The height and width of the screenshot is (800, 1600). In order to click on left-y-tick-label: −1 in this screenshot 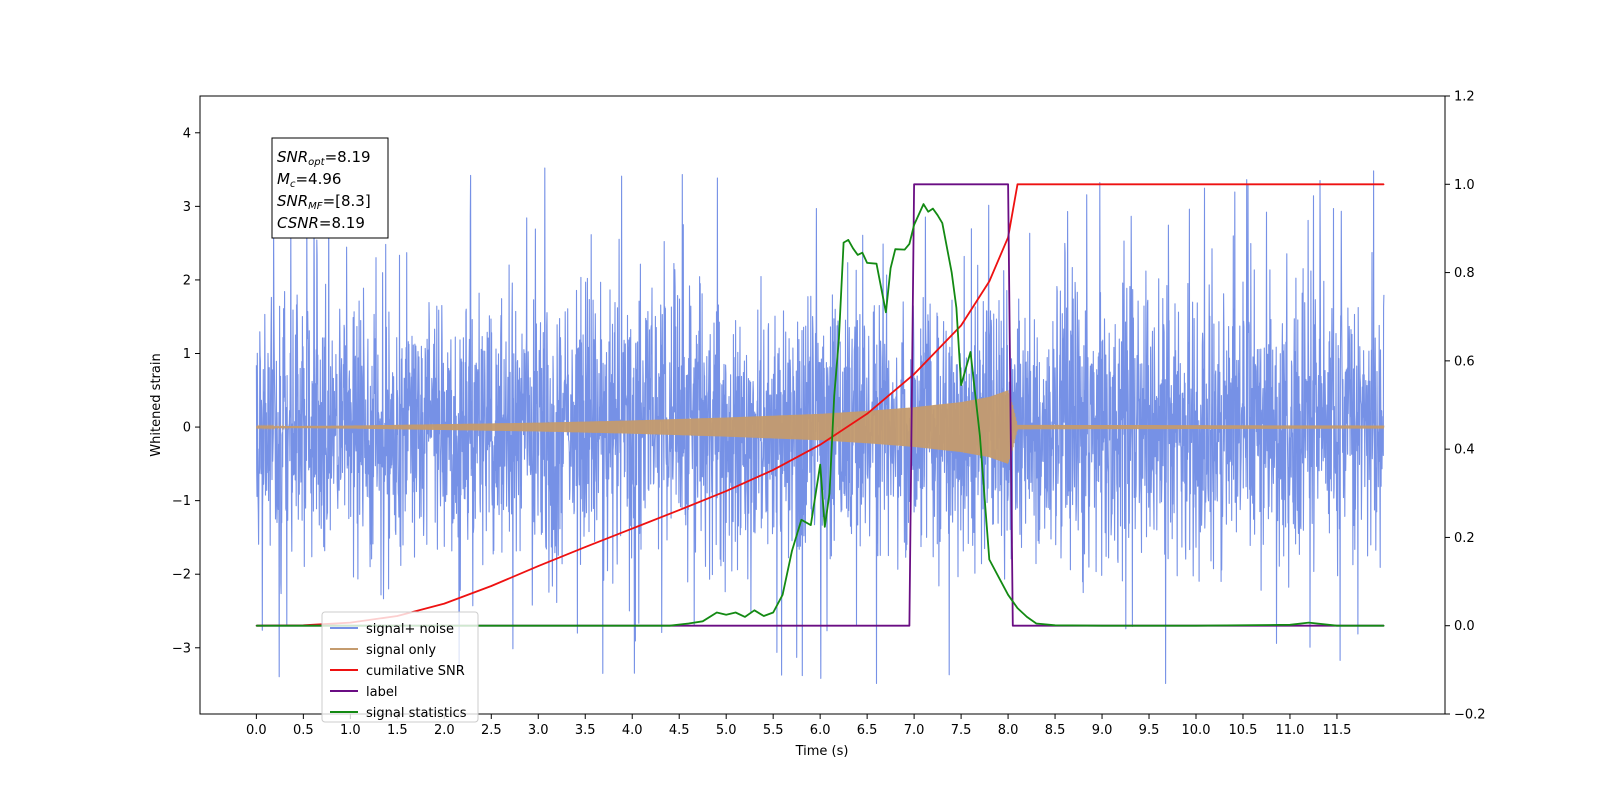, I will do `click(181, 501)`.